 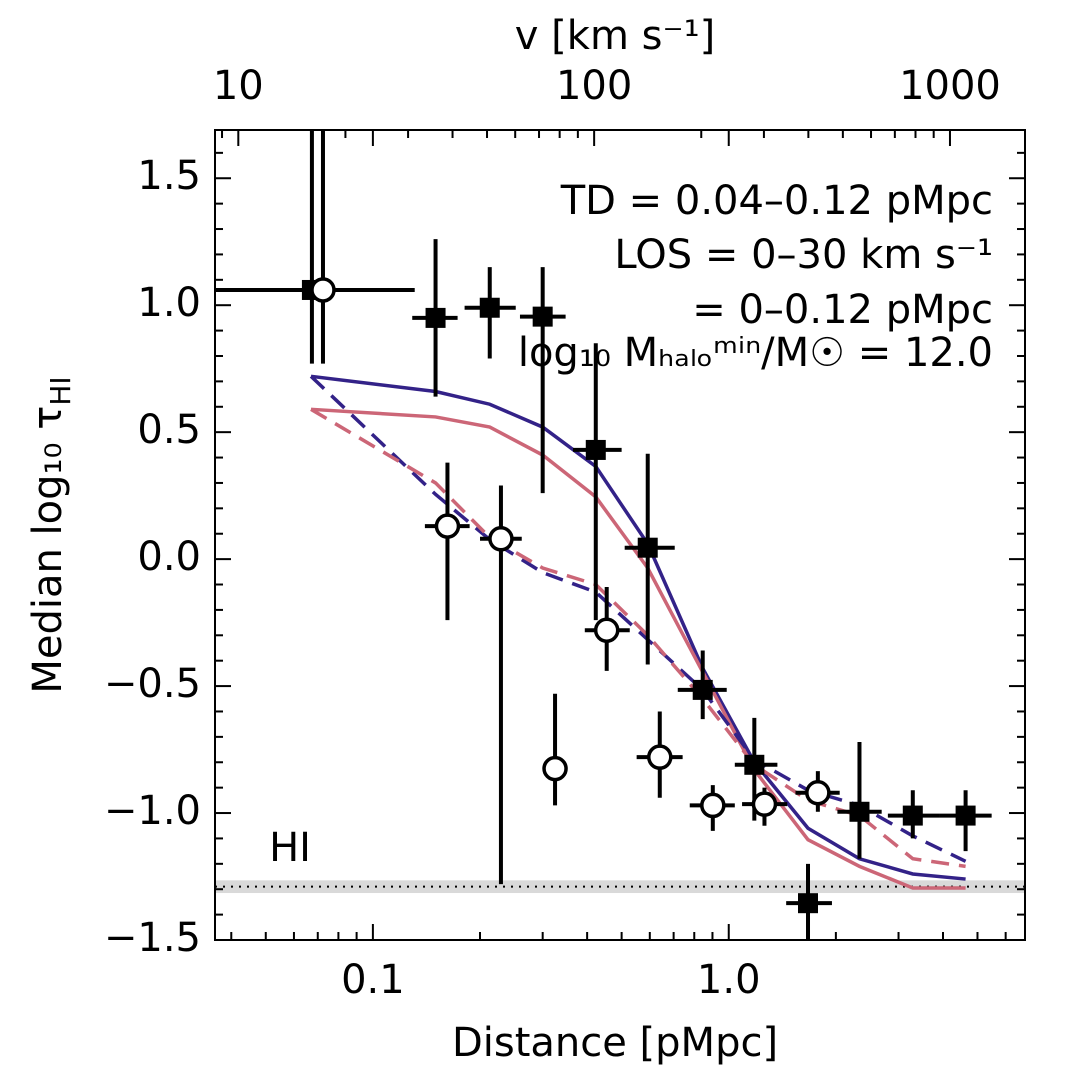 What do you see at coordinates (842, 310) in the screenshot?
I see `annotation: = 0–0.12 pMpc` at bounding box center [842, 310].